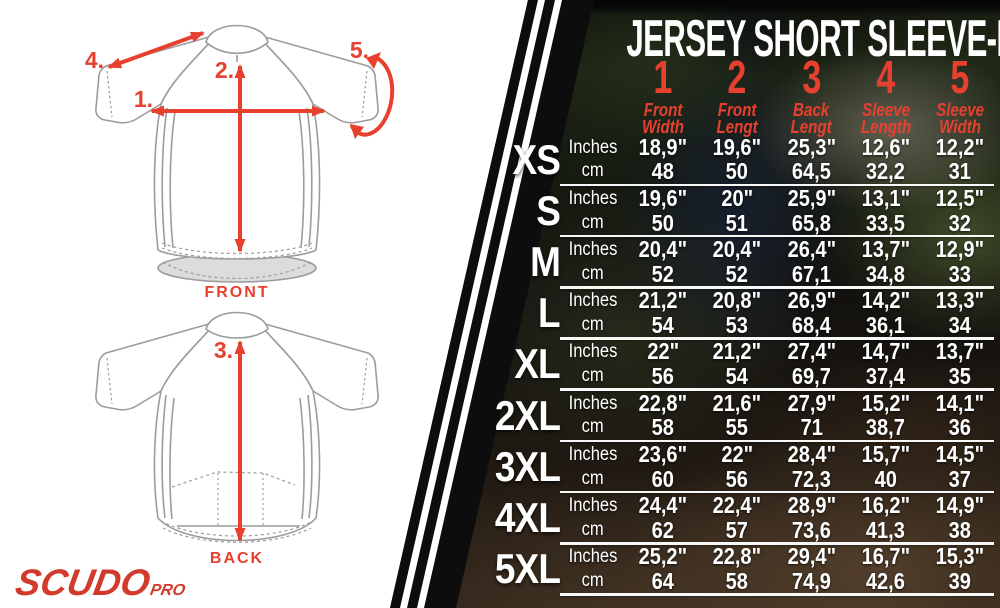 Image resolution: width=1000 pixels, height=608 pixels. What do you see at coordinates (237, 325) in the screenshot?
I see `back-collar` at bounding box center [237, 325].